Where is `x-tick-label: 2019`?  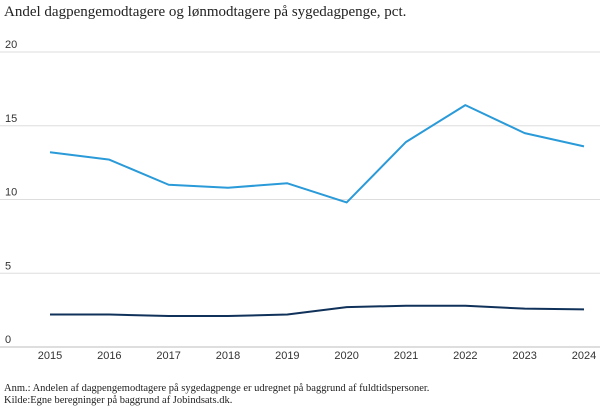 x-tick-label: 2019 is located at coordinates (287, 356).